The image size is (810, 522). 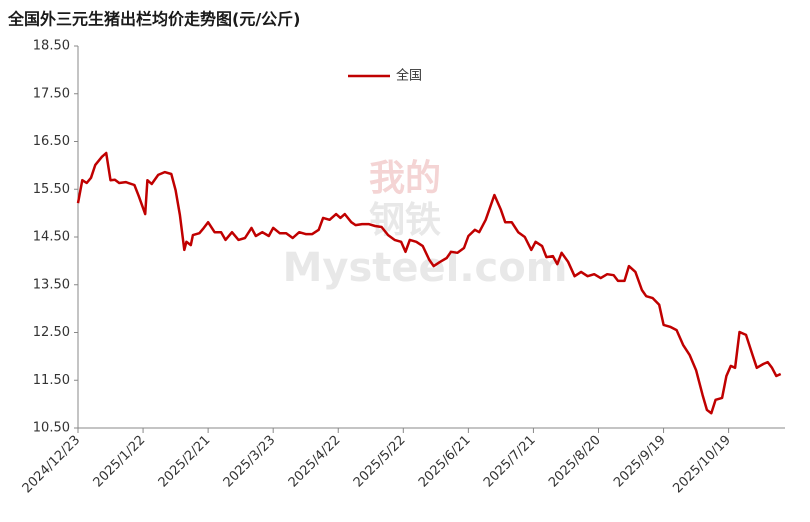 I want to click on y-tick-label: 18.50, so click(x=51, y=46).